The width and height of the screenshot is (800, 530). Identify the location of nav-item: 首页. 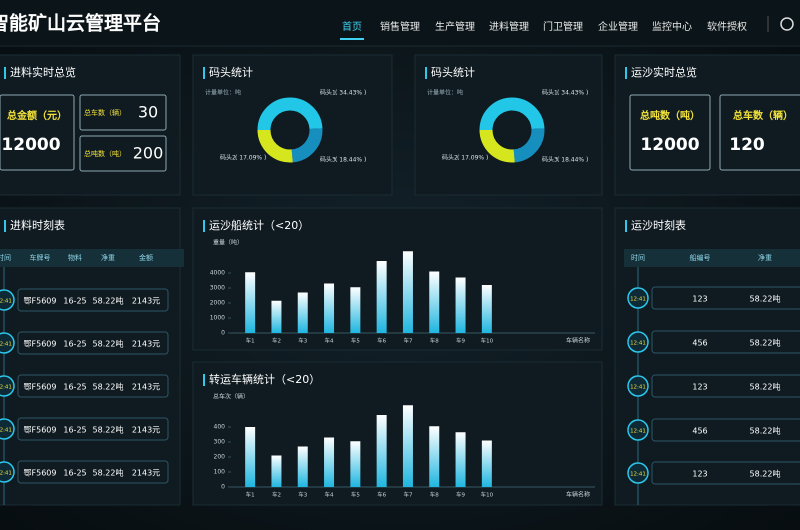
(352, 26).